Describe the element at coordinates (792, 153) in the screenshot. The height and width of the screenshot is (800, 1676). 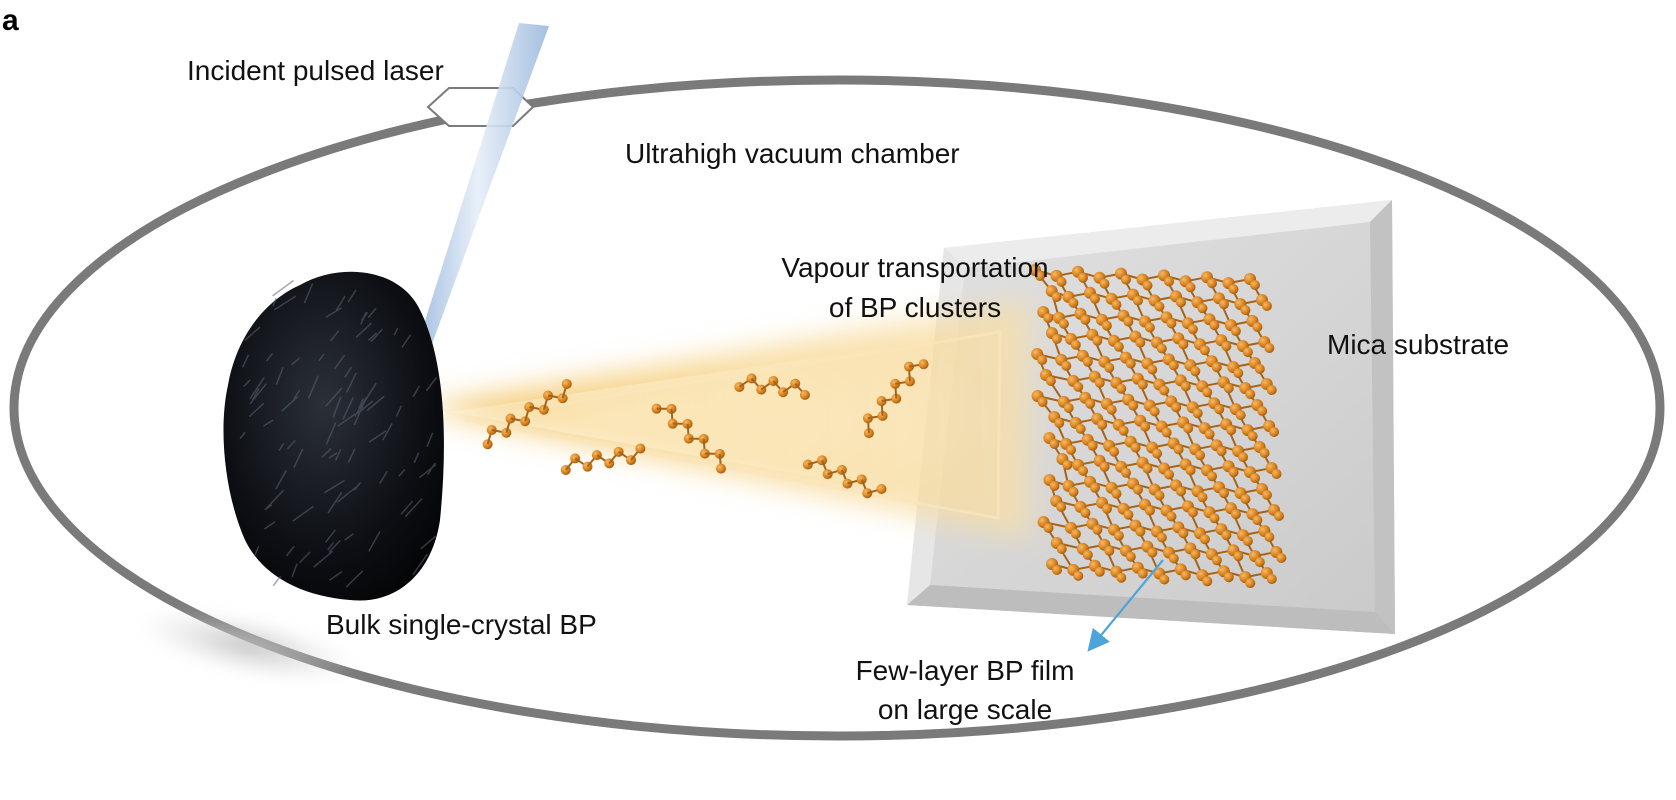
I see `label-ultrahigh-vacuum-chamber: Ultrahigh vacuum chamber` at that location.